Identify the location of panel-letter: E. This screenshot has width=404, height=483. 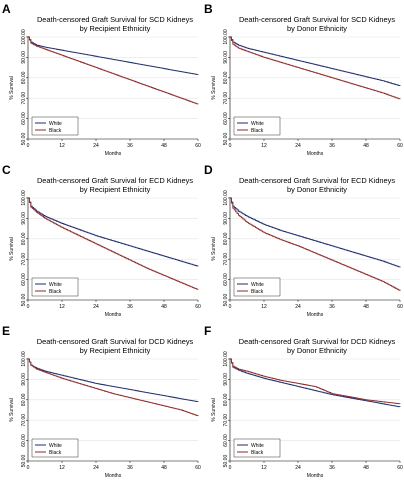
(6, 331).